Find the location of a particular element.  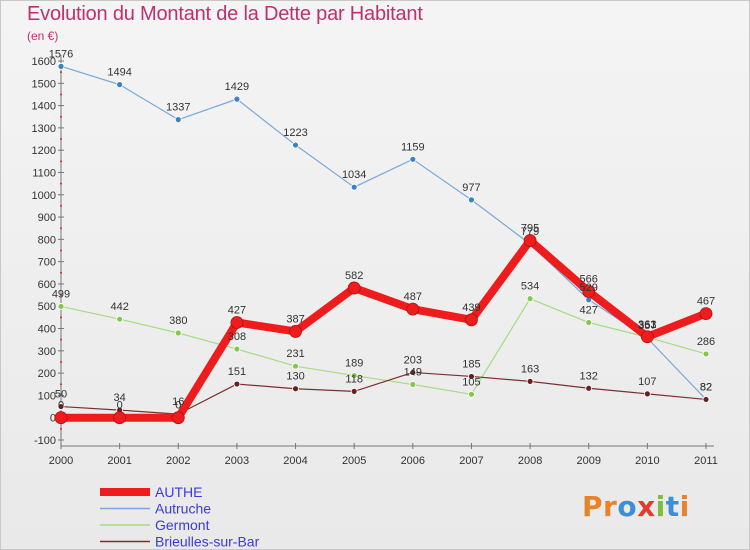

data-label: 308 is located at coordinates (237, 337).